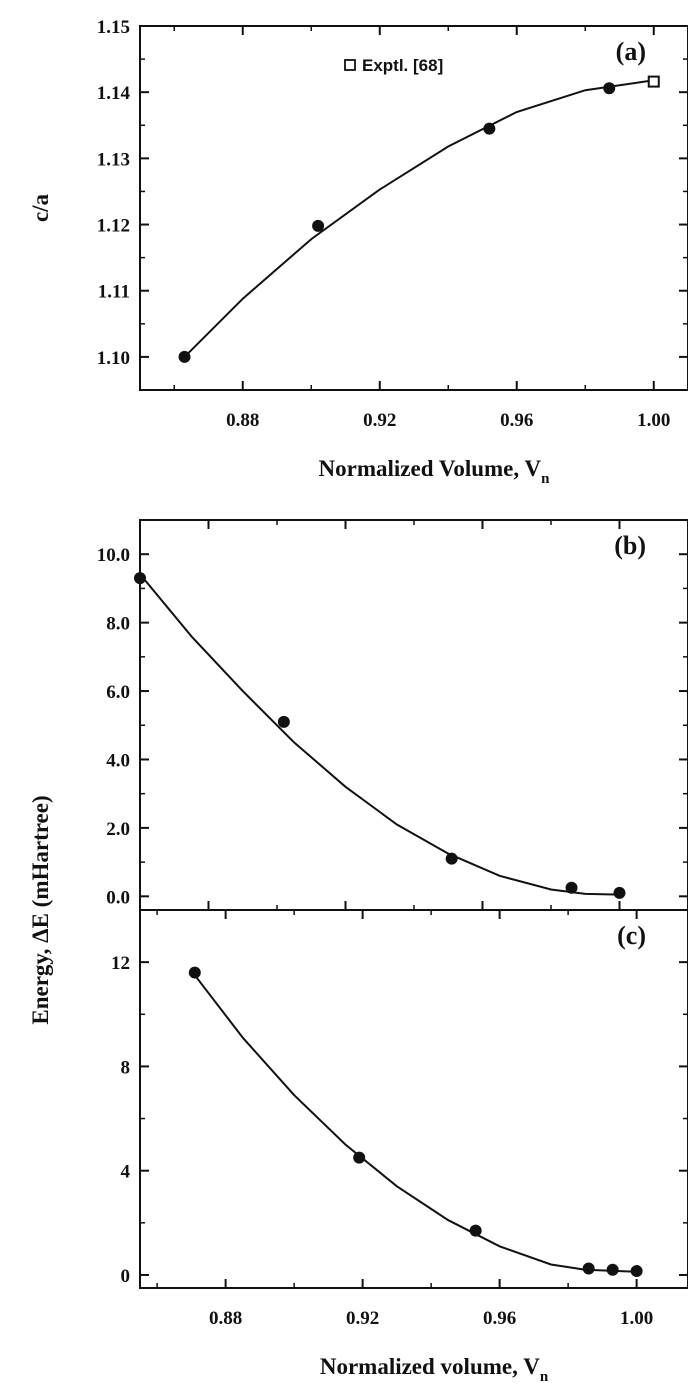 The width and height of the screenshot is (688, 1387). What do you see at coordinates (402, 65) in the screenshot?
I see `legend-label: Exptl. [68]` at bounding box center [402, 65].